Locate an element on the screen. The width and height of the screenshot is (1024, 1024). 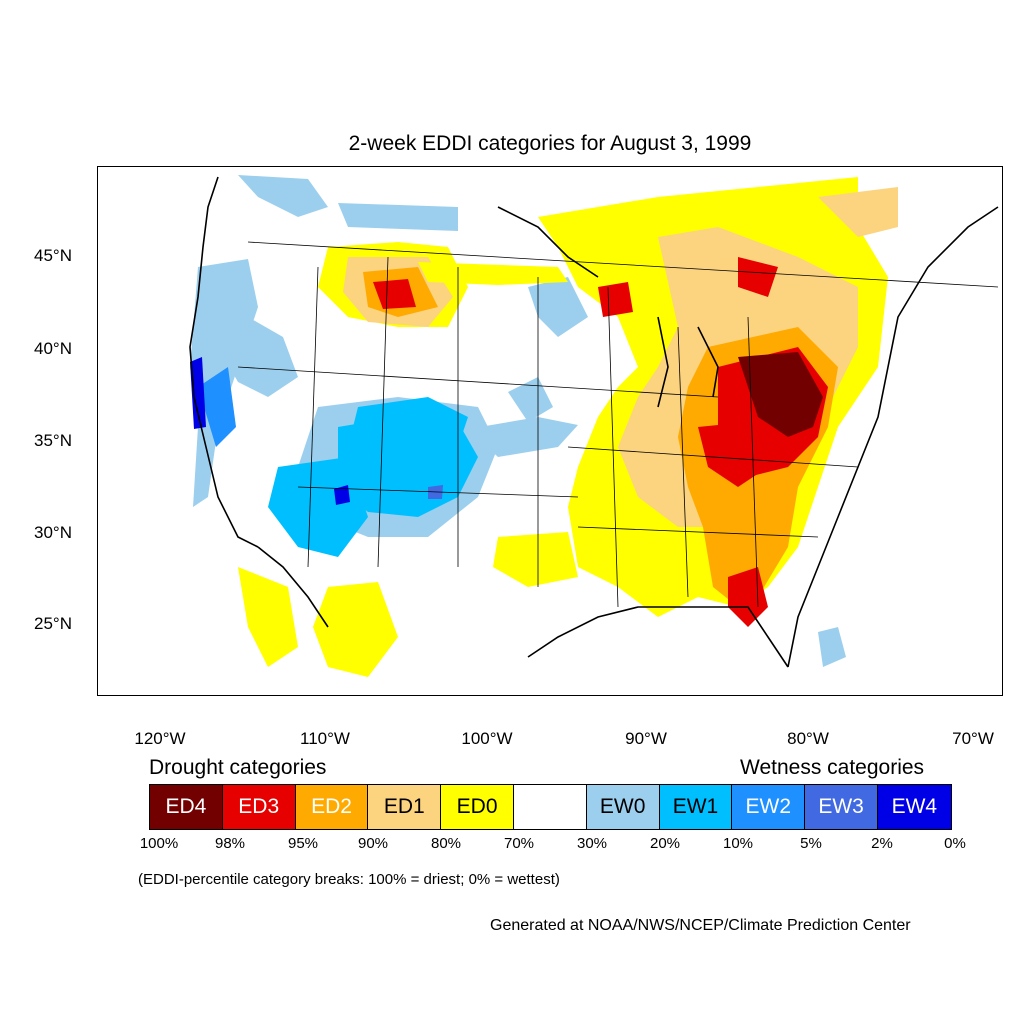
legend-cell-ed3: ED3 is located at coordinates (259, 807).